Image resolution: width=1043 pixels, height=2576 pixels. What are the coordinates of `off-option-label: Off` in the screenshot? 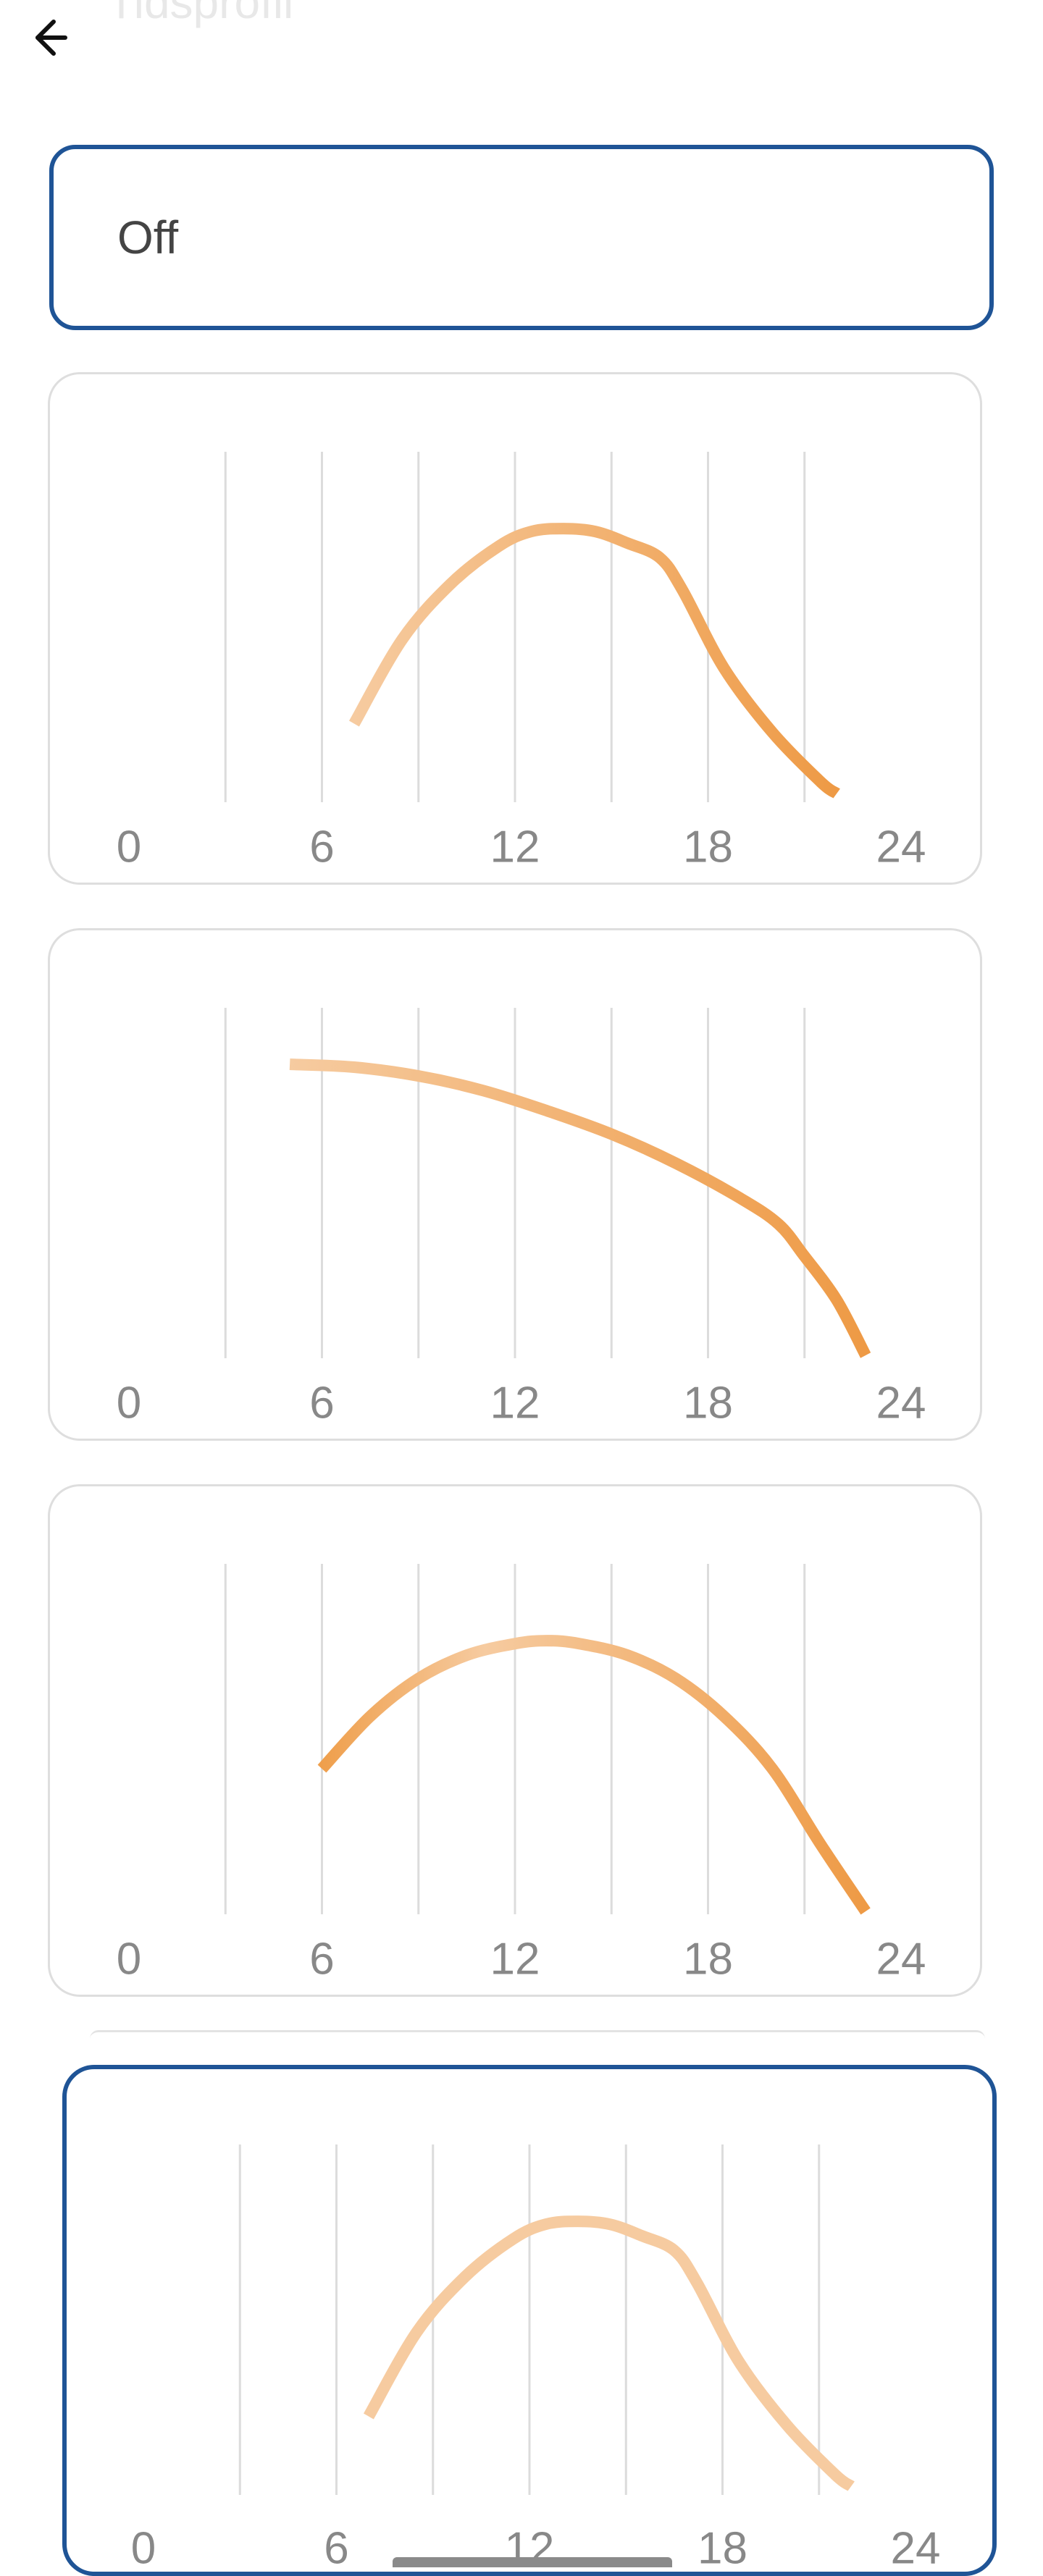 It's located at (148, 237).